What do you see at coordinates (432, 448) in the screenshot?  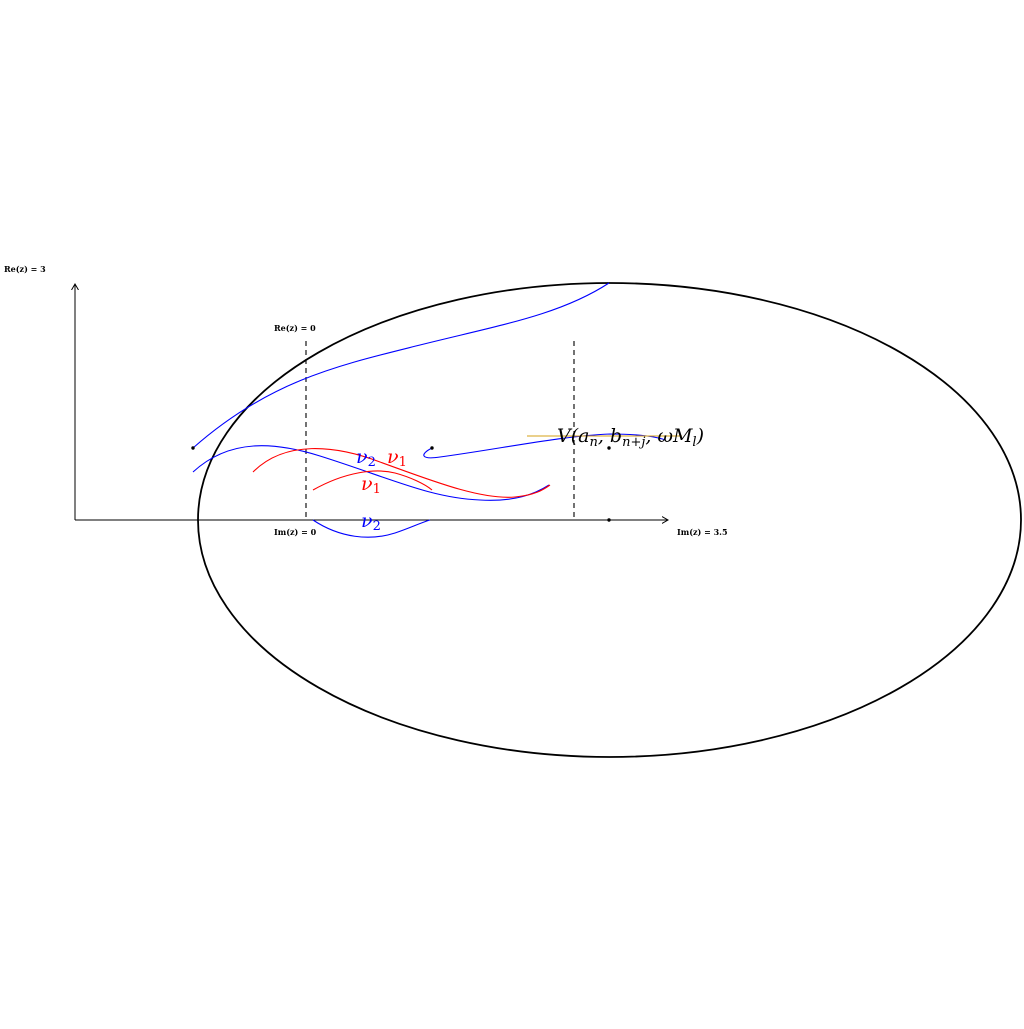 I see `dot-mid` at bounding box center [432, 448].